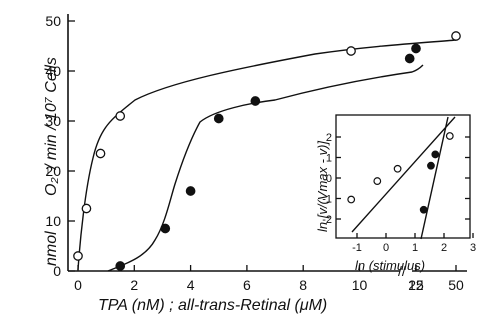 This screenshot has width=483, height=320. What do you see at coordinates (444, 248) in the screenshot?
I see `inset-x-tick-label: 2` at bounding box center [444, 248].